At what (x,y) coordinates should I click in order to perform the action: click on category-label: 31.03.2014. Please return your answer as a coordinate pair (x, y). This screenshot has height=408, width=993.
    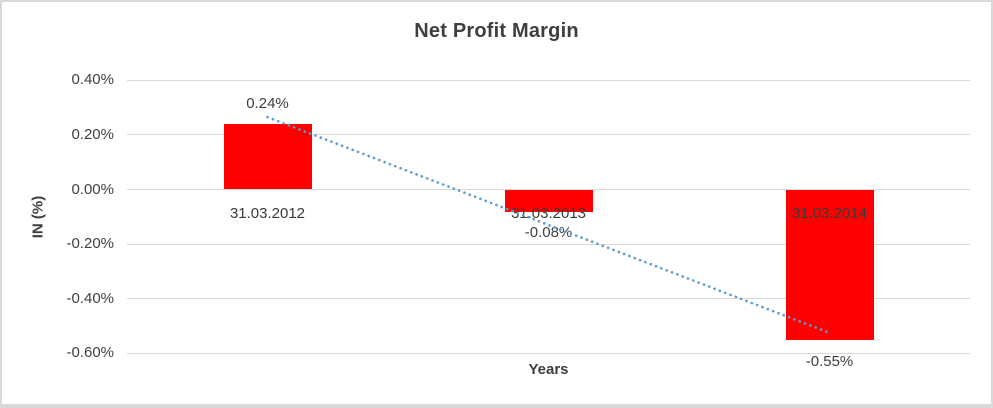
    Looking at the image, I should click on (829, 213).